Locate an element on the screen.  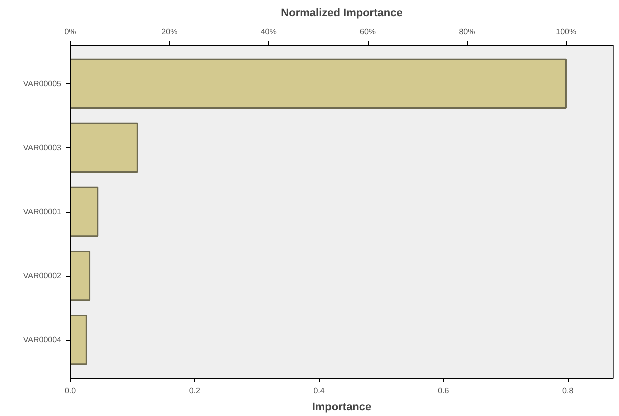
x2-tick-label: 20% is located at coordinates (170, 32).